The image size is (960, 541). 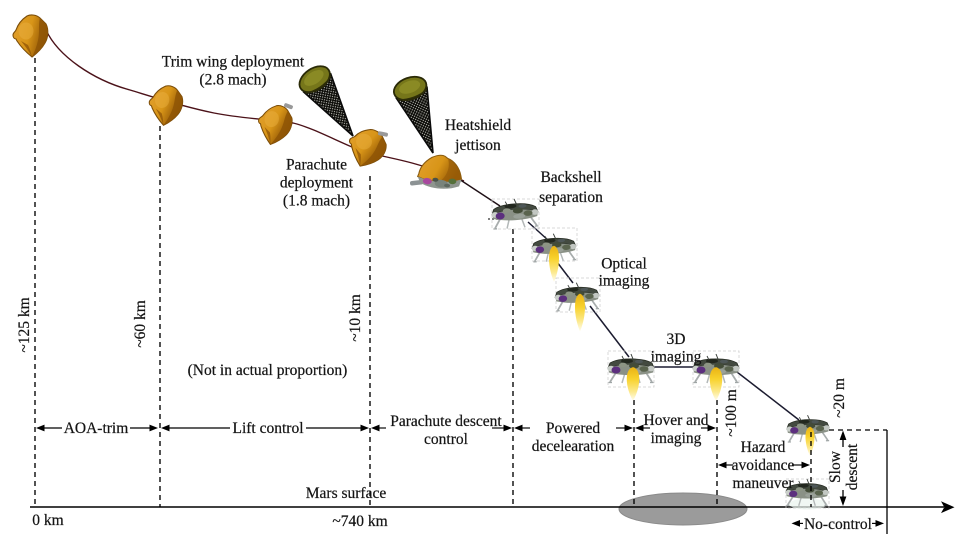 I want to click on svg-text: control, so click(x=446, y=439).